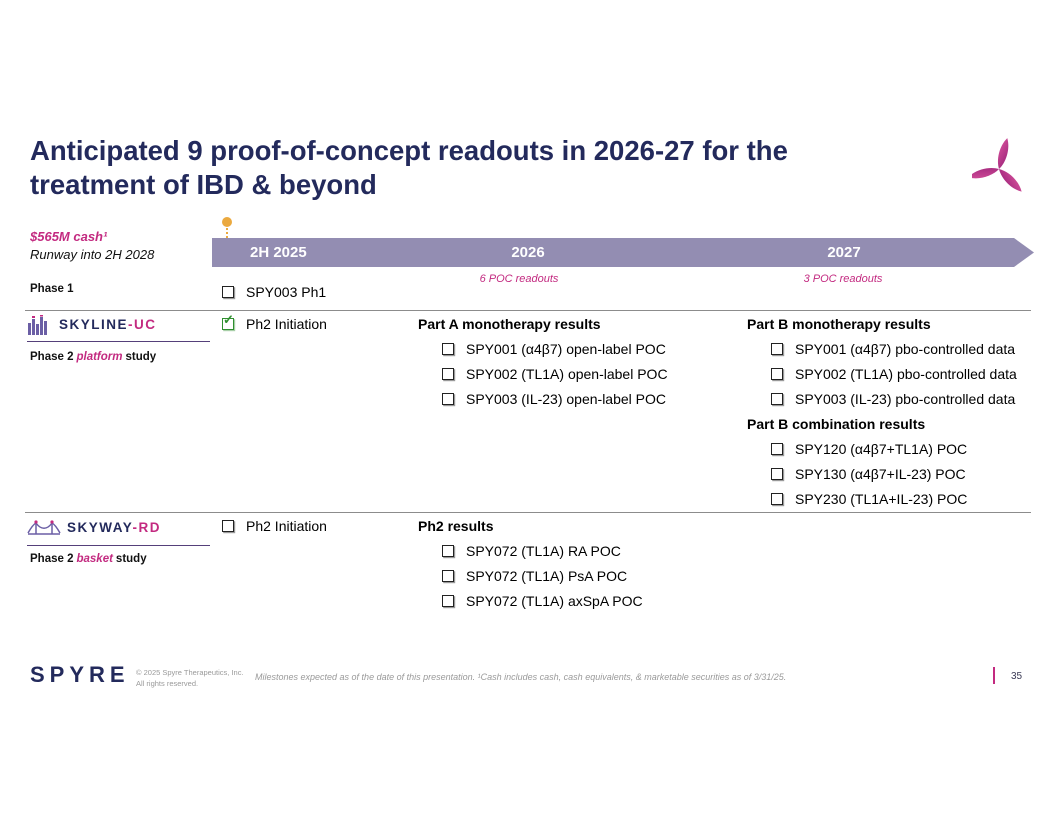  What do you see at coordinates (836, 423) in the screenshot?
I see `column-header: Part B combination results` at bounding box center [836, 423].